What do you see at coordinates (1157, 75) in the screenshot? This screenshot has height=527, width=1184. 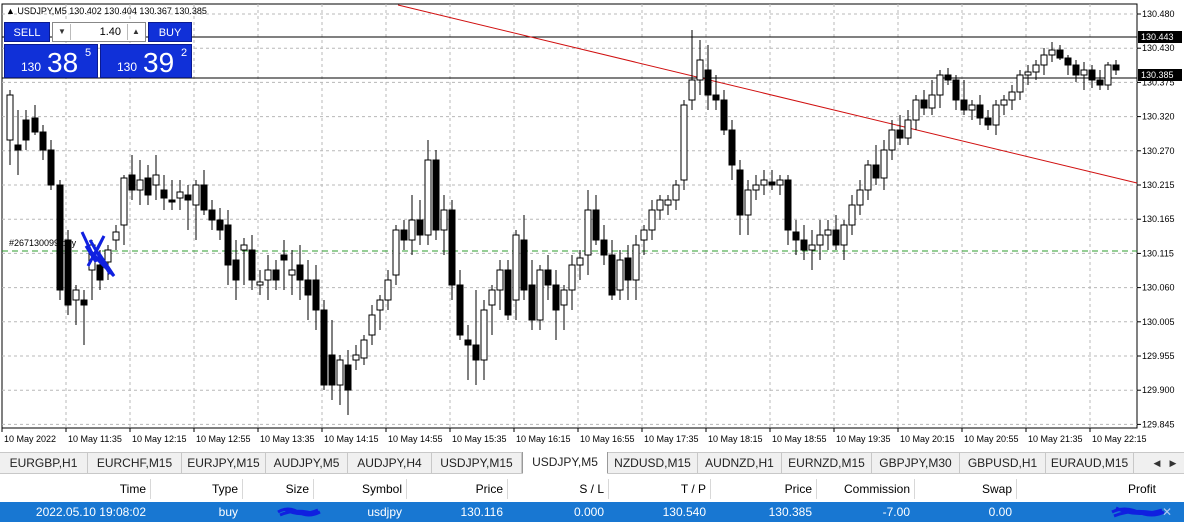 I see `price-tag-label: 130.385` at bounding box center [1157, 75].